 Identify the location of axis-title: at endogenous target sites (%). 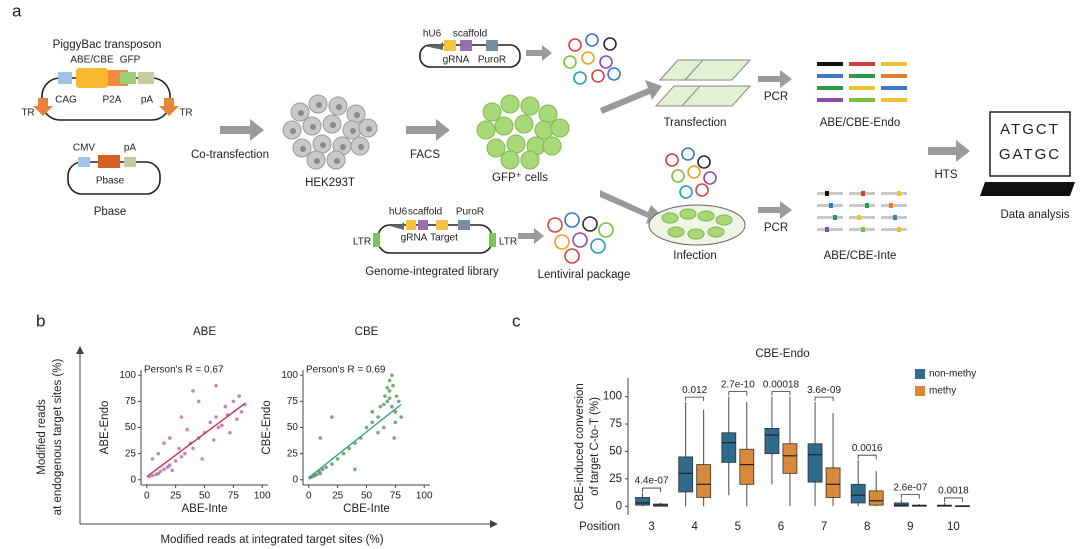
(58, 437).